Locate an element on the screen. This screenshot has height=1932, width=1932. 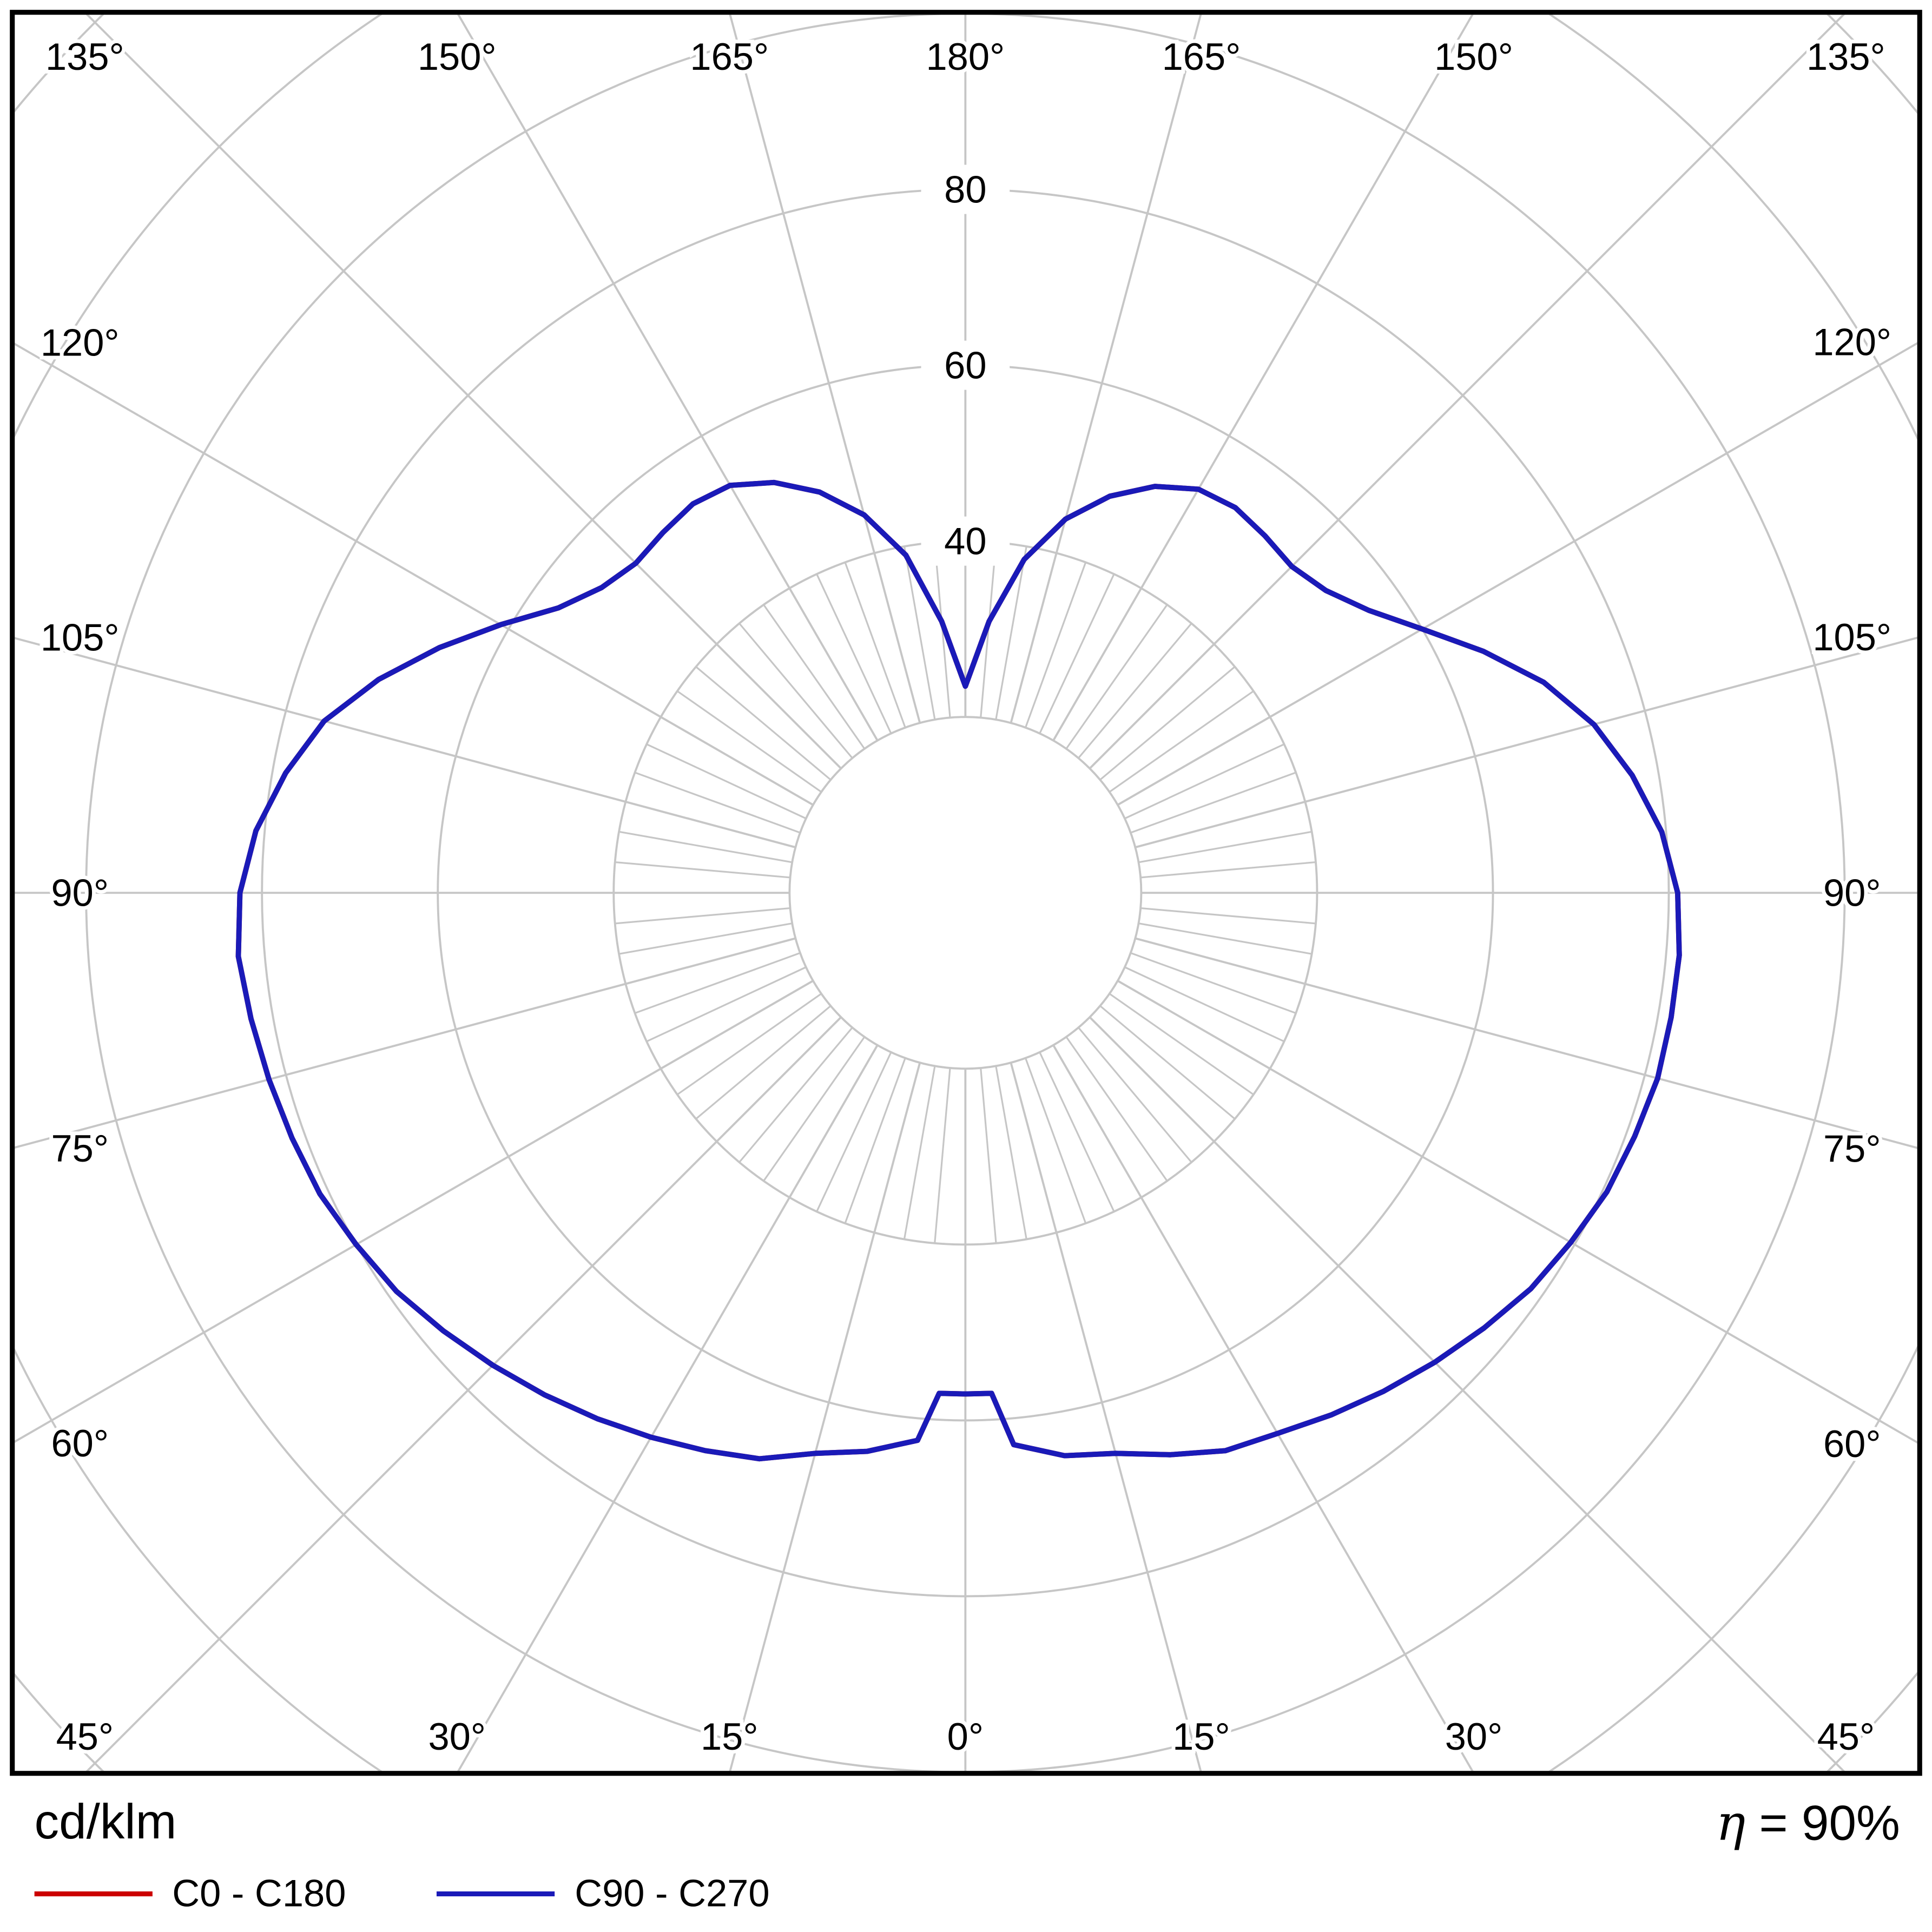
gamma-label-15-left: 15° is located at coordinates (730, 1736).